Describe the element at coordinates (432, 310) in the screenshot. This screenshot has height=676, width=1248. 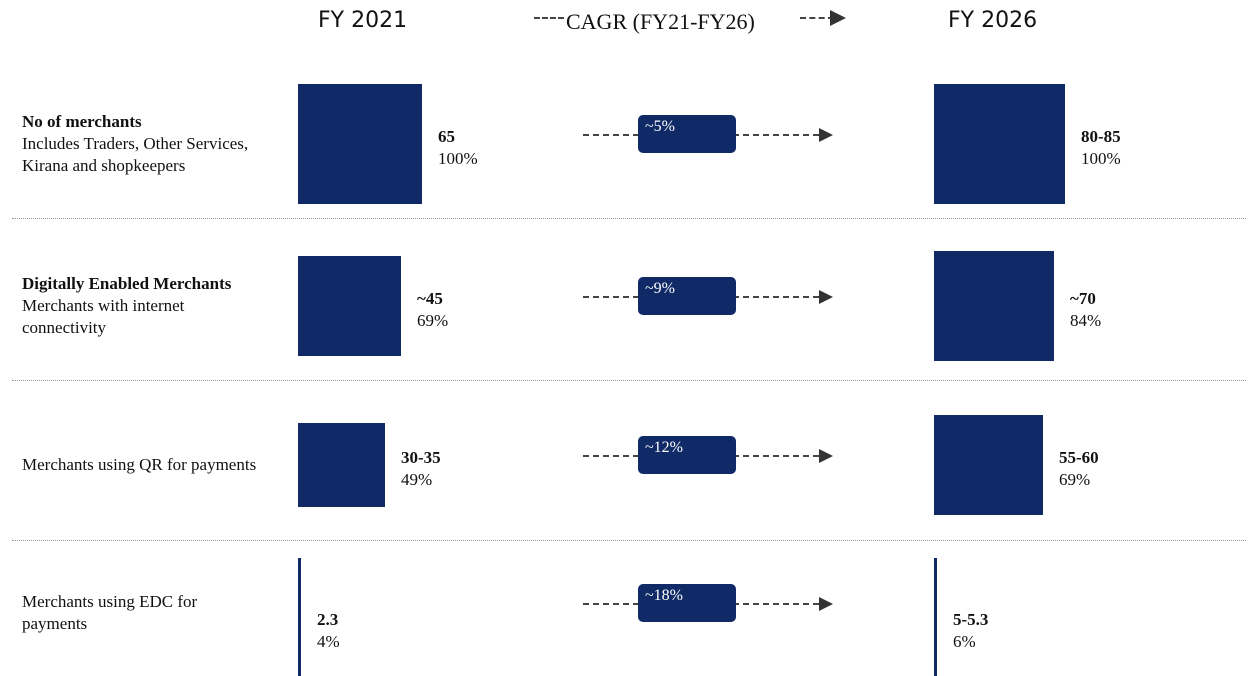
I see `fy21-value-label: ~45 69%` at that location.